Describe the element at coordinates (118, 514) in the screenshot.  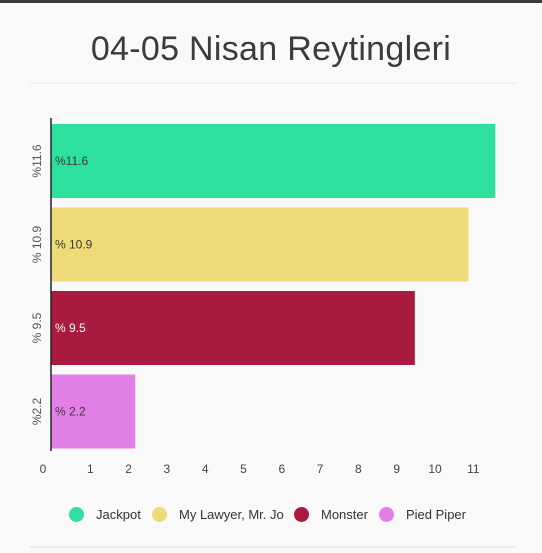
I see `legend-label-jackpot: Jackpot` at that location.